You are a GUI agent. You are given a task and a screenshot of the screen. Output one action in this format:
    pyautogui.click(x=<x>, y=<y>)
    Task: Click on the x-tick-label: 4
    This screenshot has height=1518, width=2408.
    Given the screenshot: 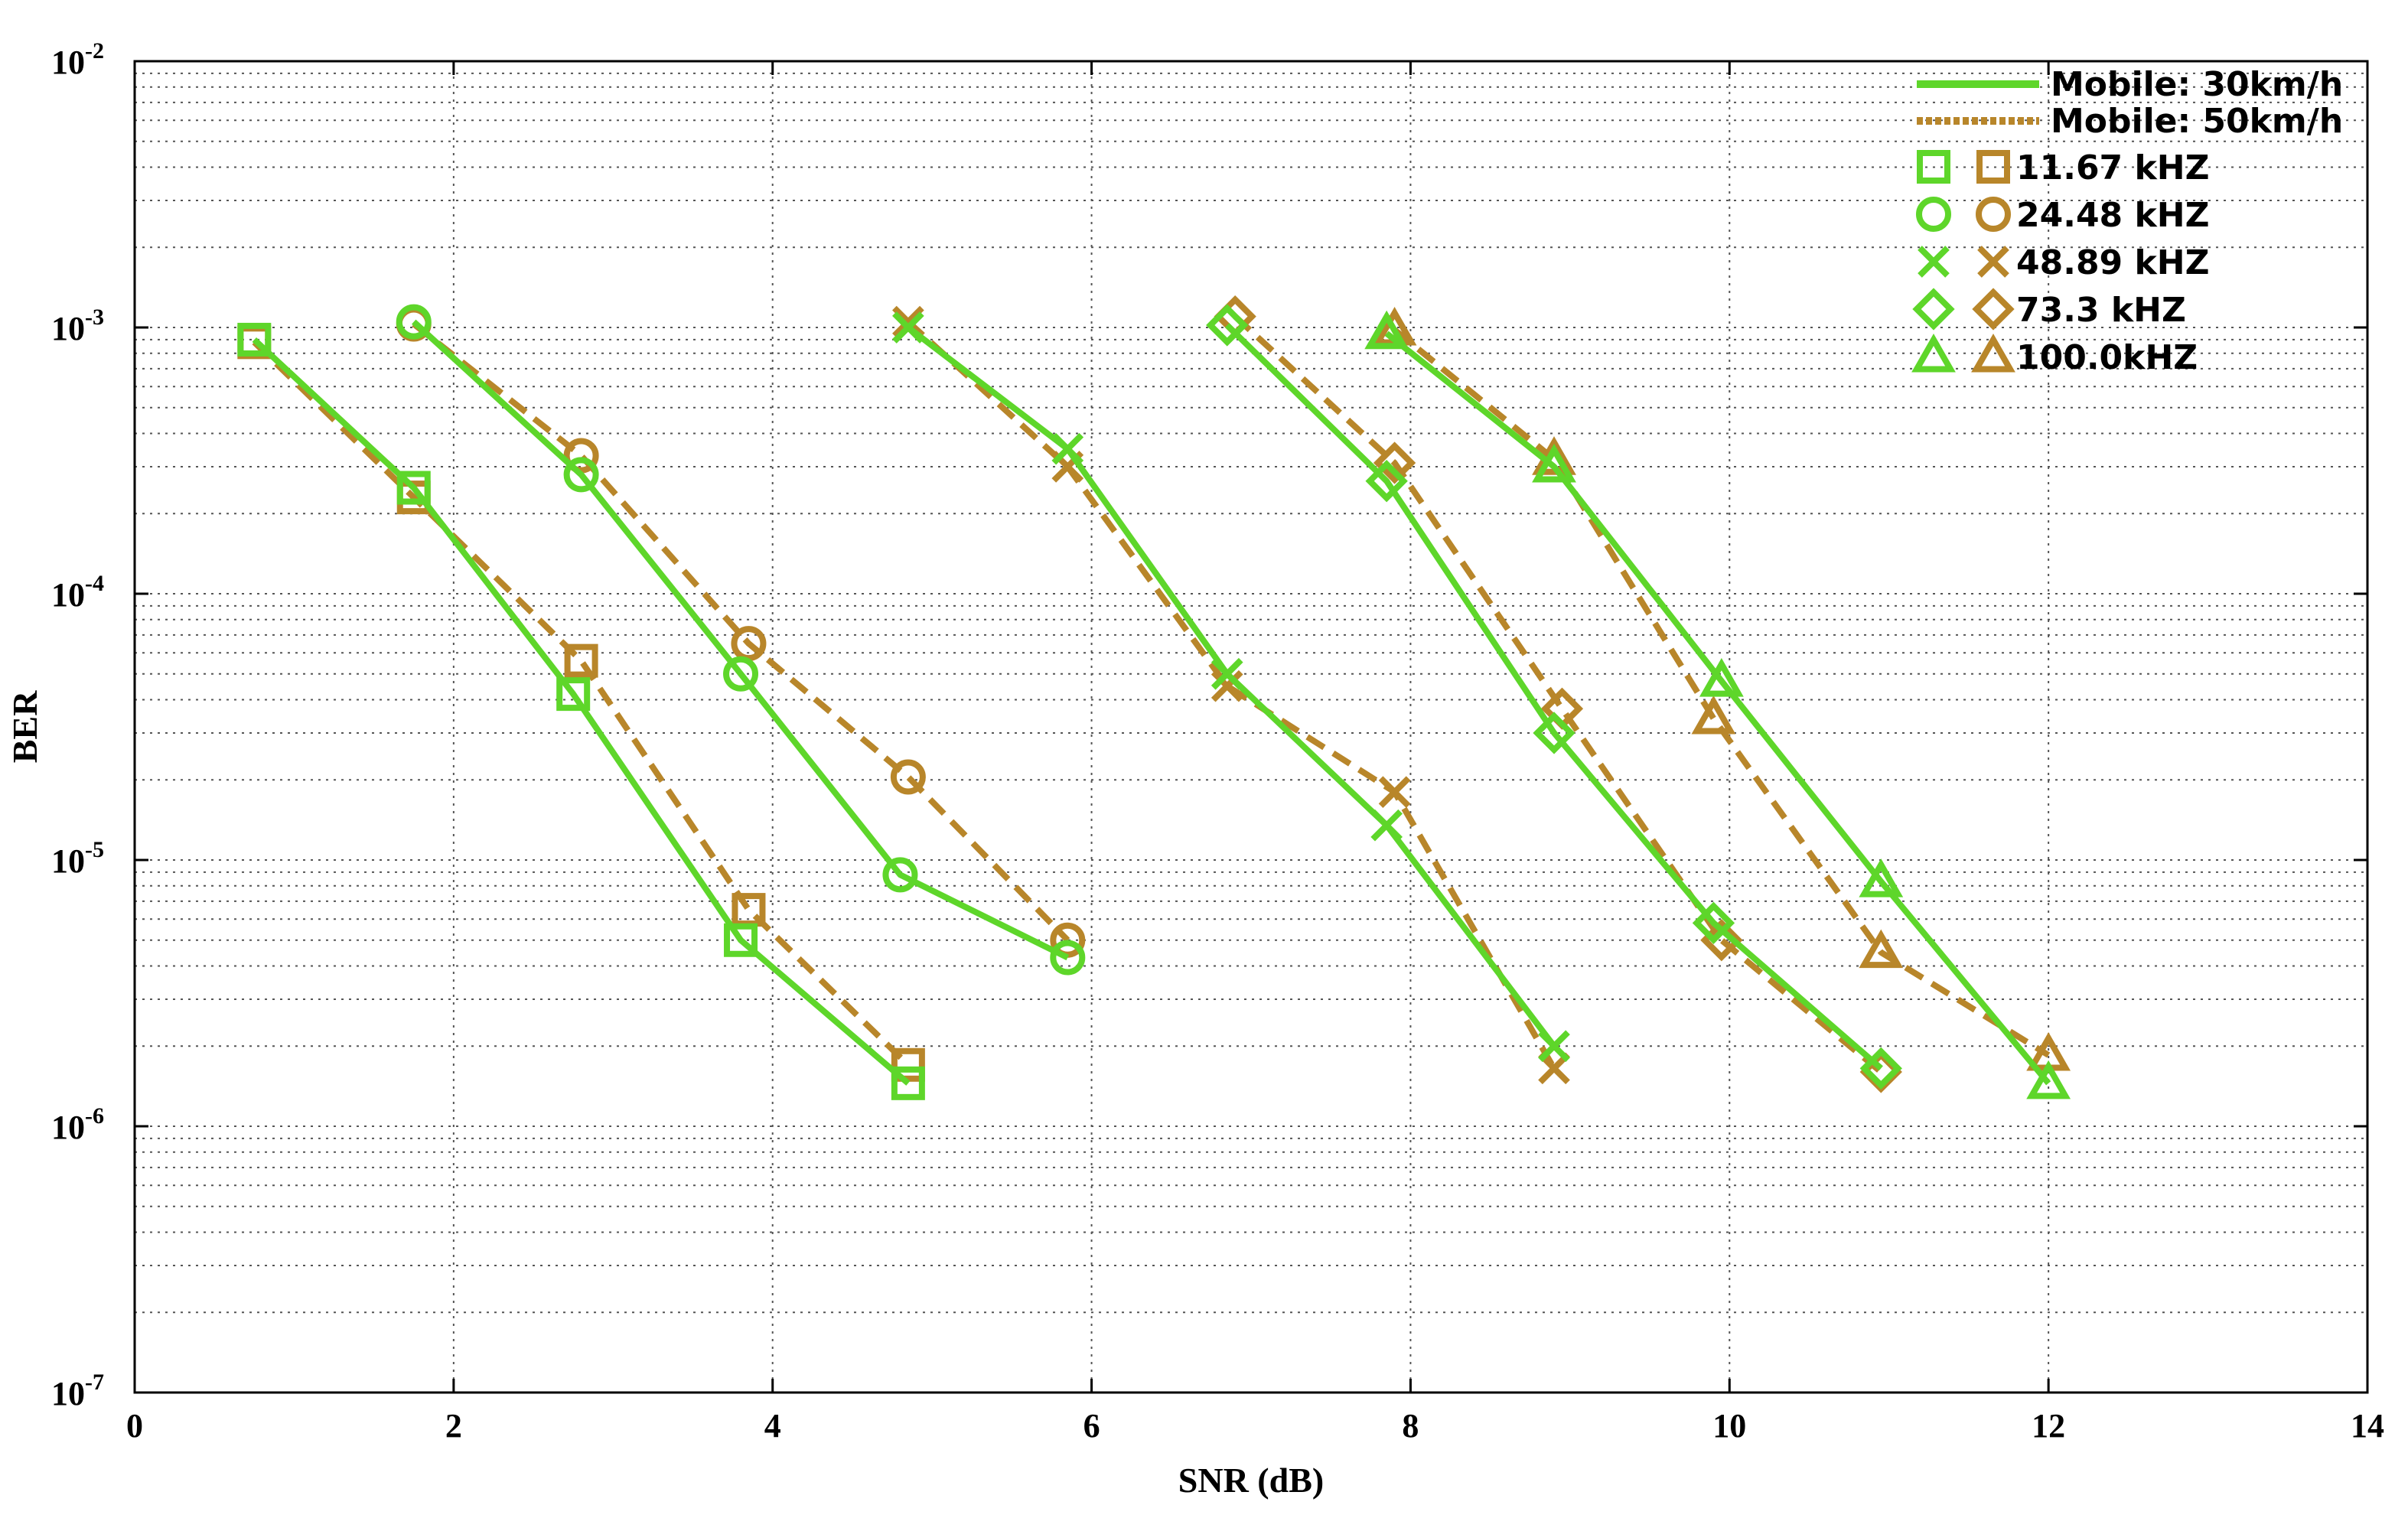 What is the action you would take?
    pyautogui.click(x=772, y=1426)
    